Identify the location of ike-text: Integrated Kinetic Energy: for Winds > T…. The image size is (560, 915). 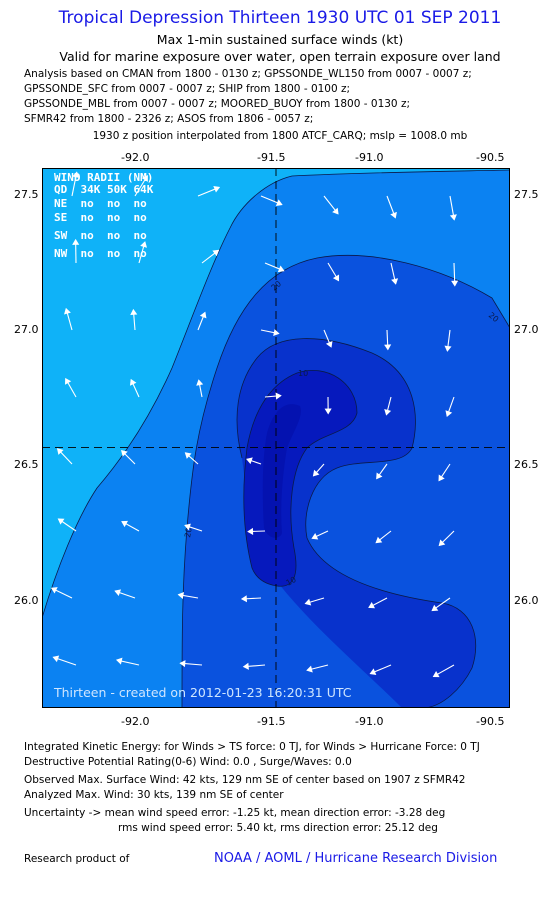
(252, 747).